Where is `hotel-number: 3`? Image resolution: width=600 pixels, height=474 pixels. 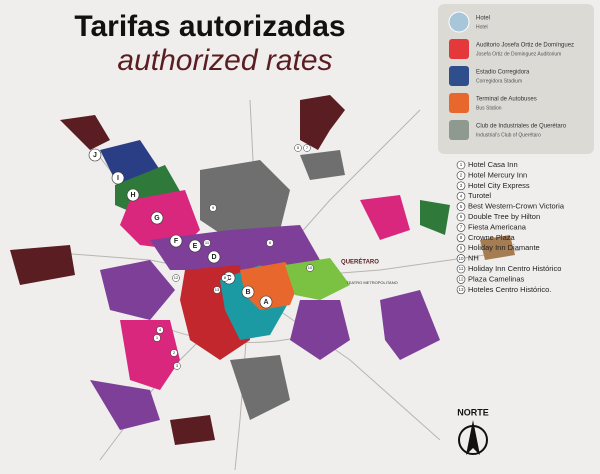 hotel-number: 3 is located at coordinates (461, 185).